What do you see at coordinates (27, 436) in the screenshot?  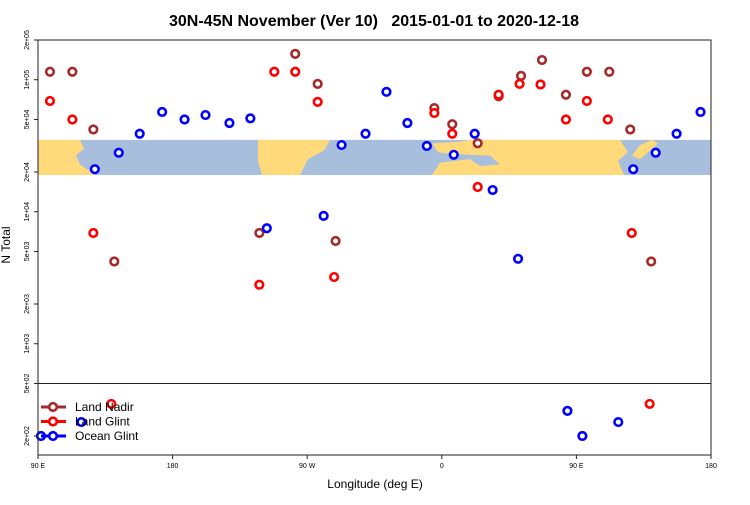 I see `y-tick-label: 2e+02` at bounding box center [27, 436].